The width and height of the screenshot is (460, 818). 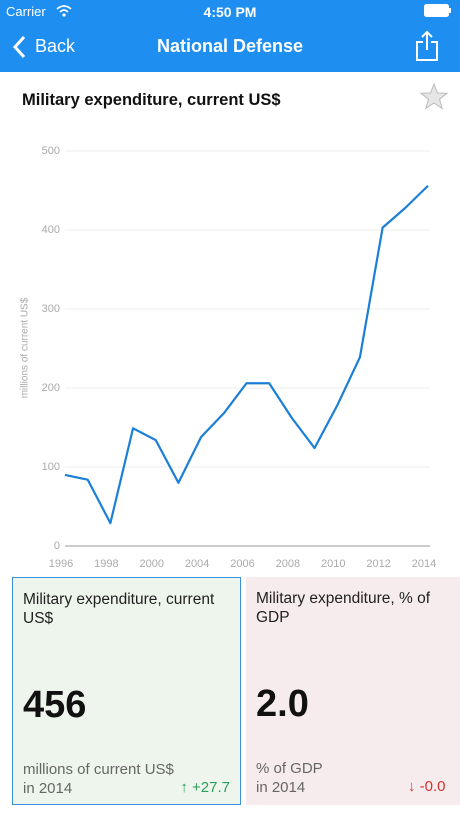 I want to click on x-tick-label: 2012, so click(x=378, y=564).